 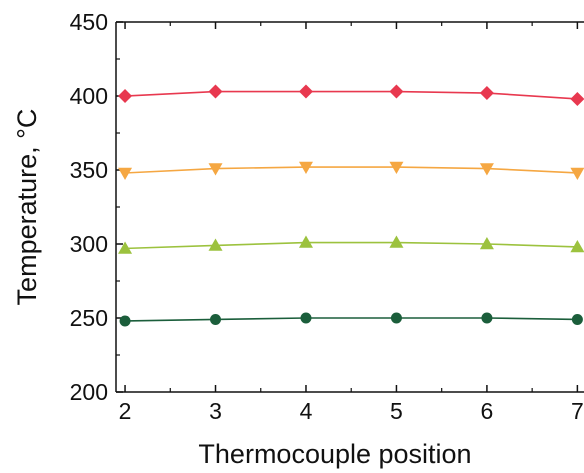 What do you see at coordinates (306, 411) in the screenshot?
I see `x-tick-label: 4` at bounding box center [306, 411].